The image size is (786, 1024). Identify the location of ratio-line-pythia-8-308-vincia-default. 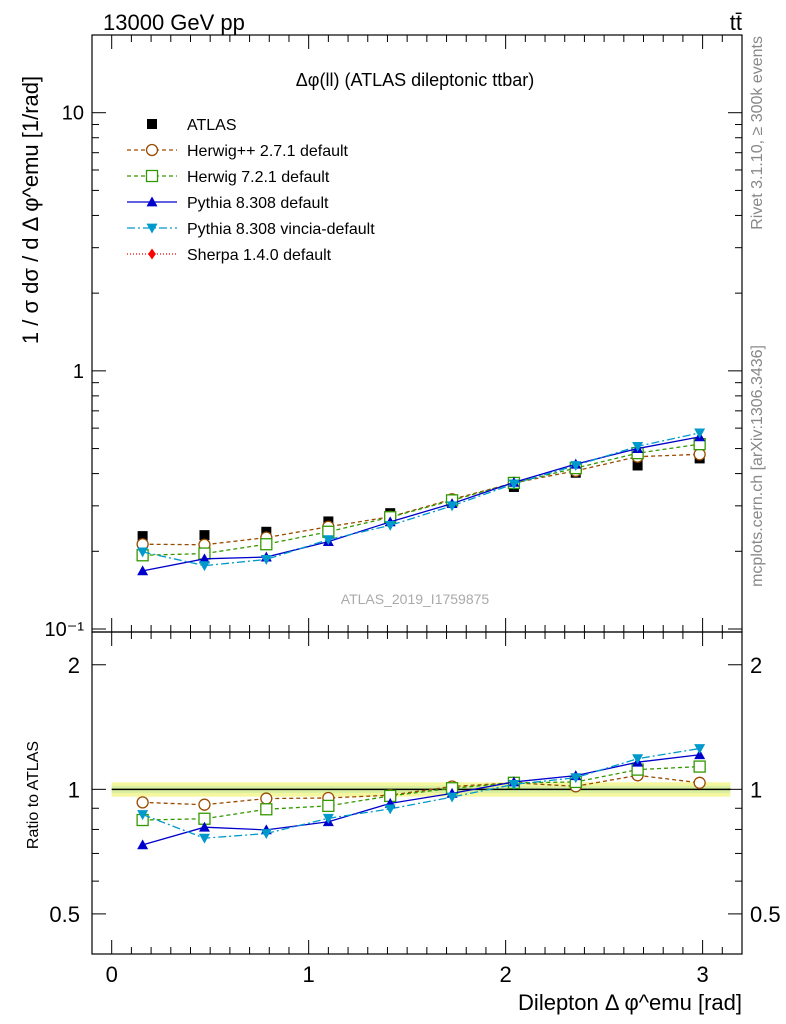
(421, 793).